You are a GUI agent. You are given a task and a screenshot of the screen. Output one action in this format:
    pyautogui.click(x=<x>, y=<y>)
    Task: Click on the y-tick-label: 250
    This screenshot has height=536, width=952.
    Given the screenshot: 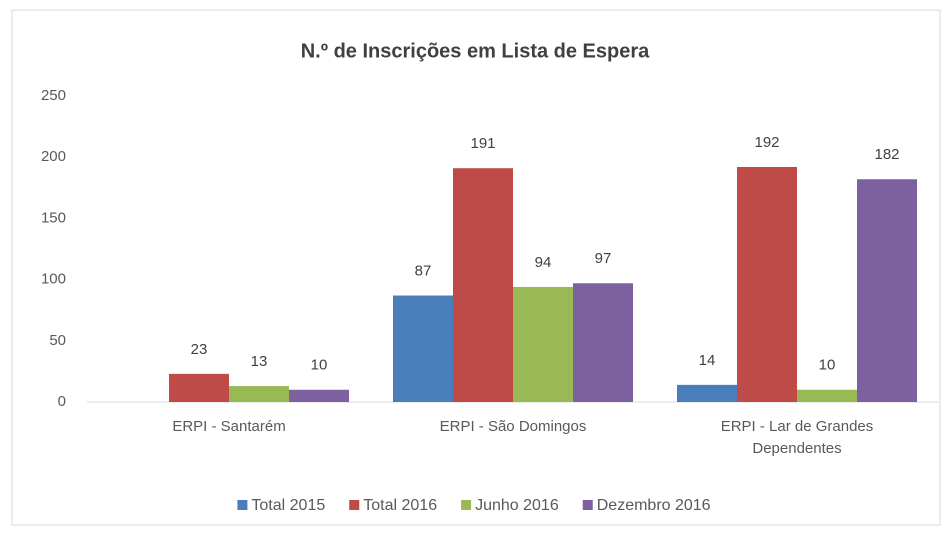 What is the action you would take?
    pyautogui.click(x=53, y=95)
    